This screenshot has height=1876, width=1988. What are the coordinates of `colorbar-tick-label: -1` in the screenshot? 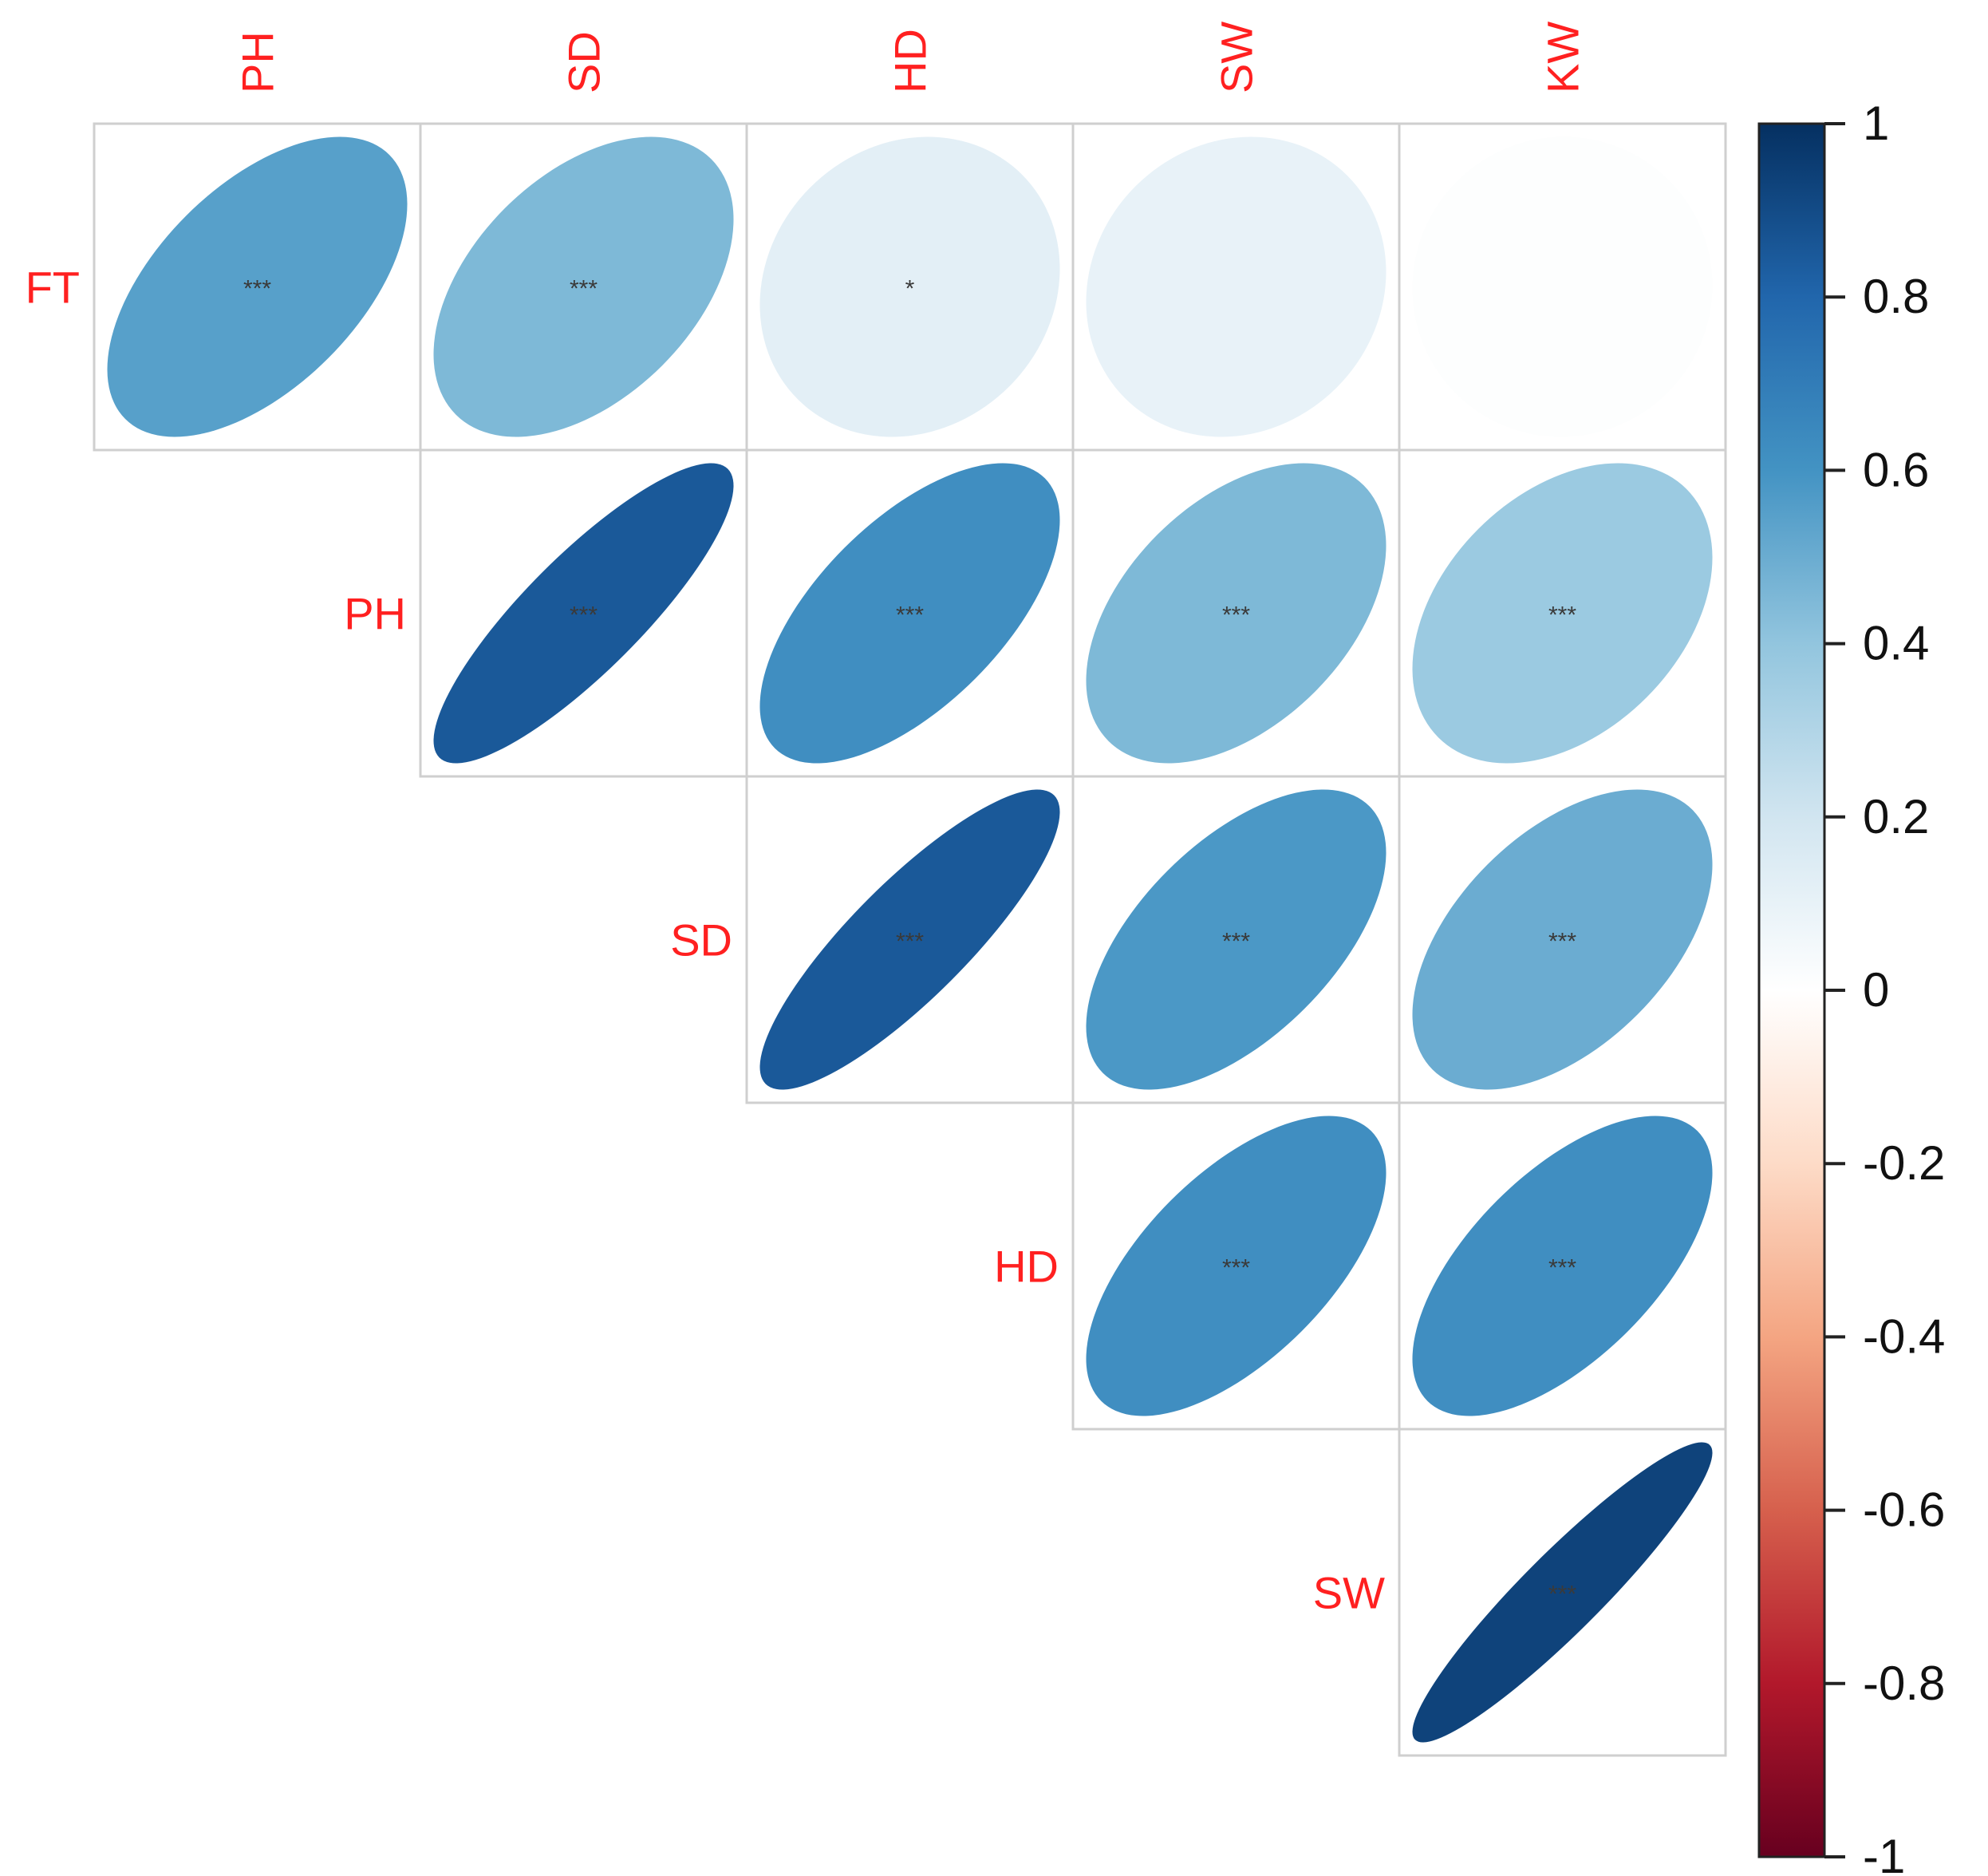 It's located at (1884, 1853).